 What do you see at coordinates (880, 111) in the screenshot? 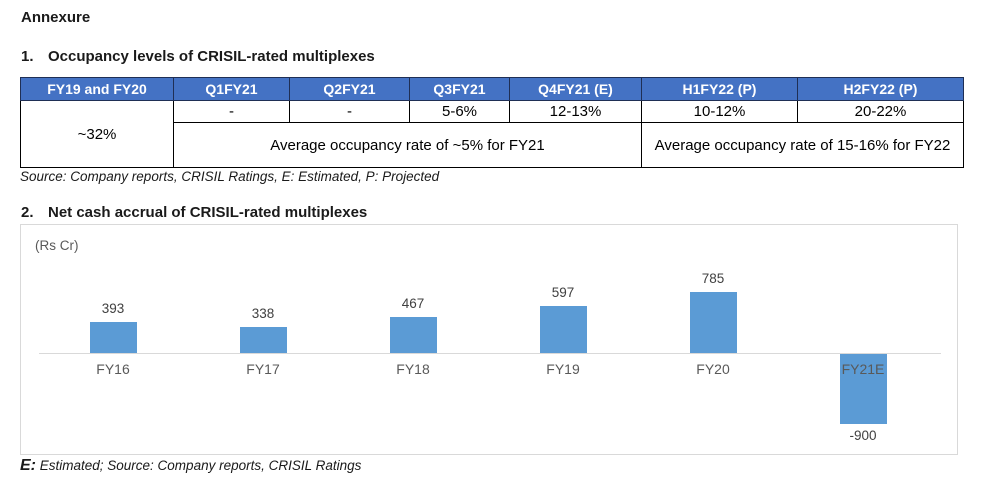
I see `cell-h2fy22-value: 20-22%` at bounding box center [880, 111].